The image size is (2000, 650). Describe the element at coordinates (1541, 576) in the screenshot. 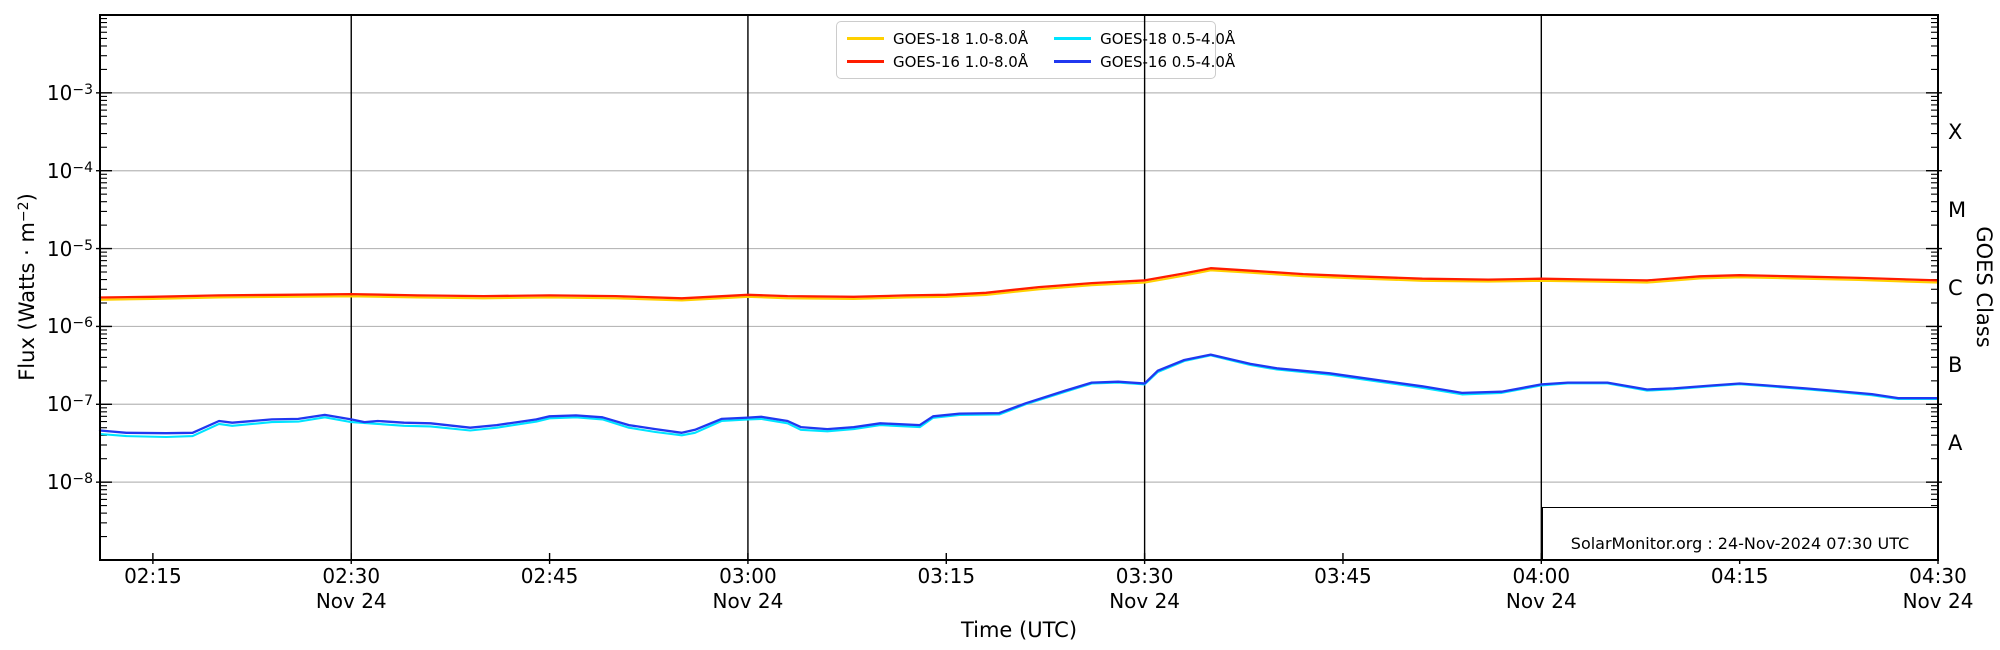

I see `x-tick-label: 04:00` at that location.